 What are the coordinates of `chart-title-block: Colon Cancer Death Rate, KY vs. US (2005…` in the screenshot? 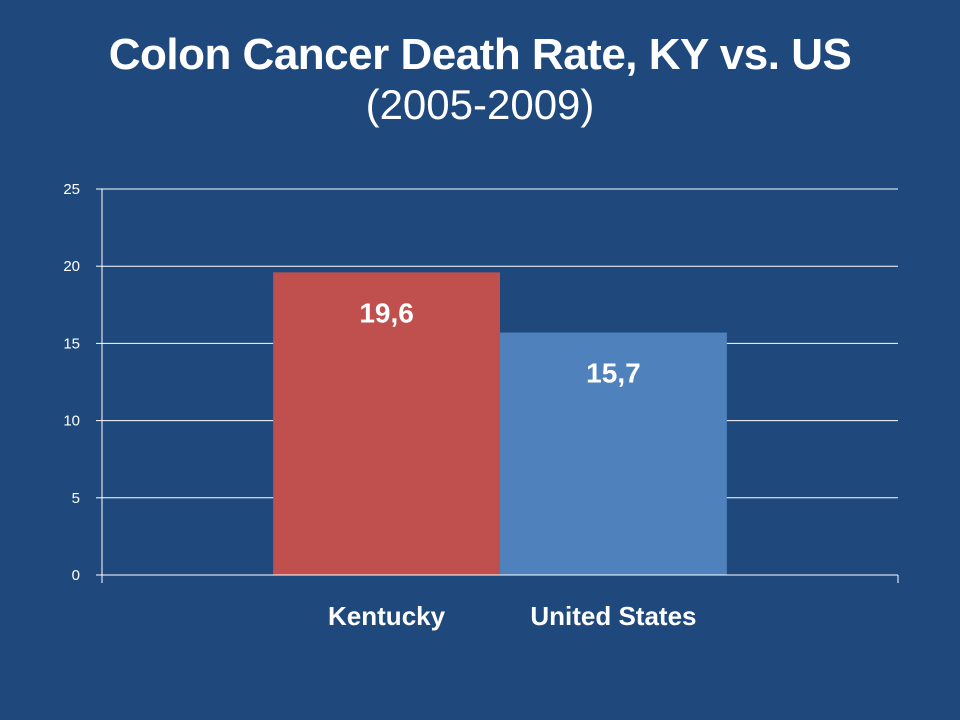 It's located at (480, 79).